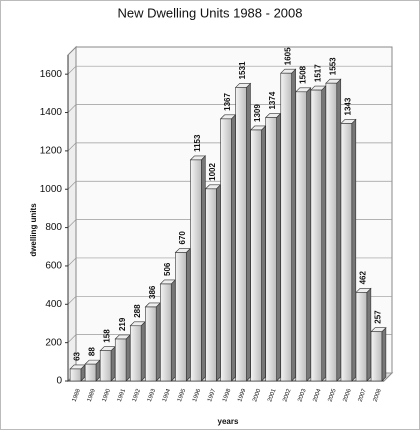 The height and width of the screenshot is (430, 420). What do you see at coordinates (302, 395) in the screenshot?
I see `x-tick-label: 2003` at bounding box center [302, 395].